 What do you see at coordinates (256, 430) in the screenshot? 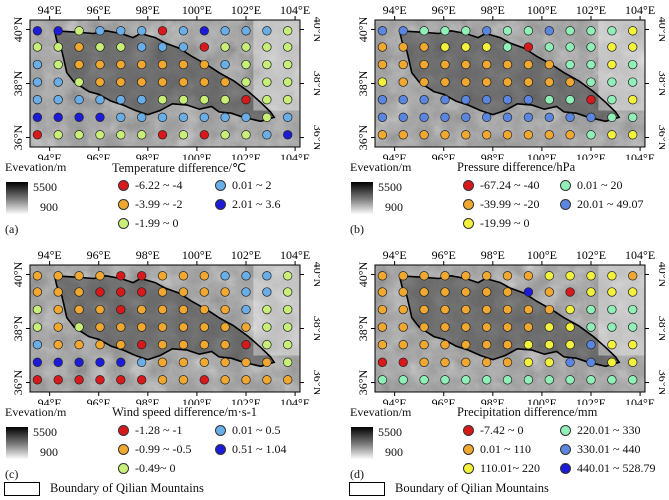
I see `legend-range-label: 0.01 ~ 0.5` at bounding box center [256, 430].